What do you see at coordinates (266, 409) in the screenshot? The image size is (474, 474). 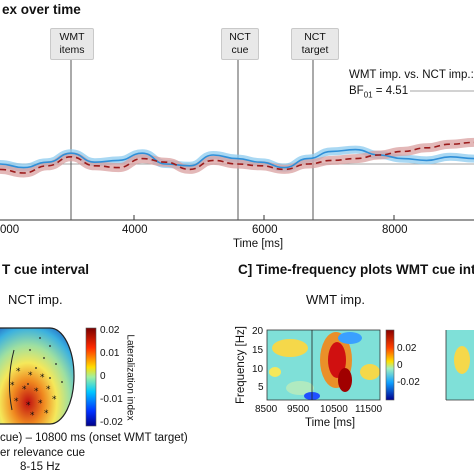 I see `x-tick-label: 8500` at bounding box center [266, 409].